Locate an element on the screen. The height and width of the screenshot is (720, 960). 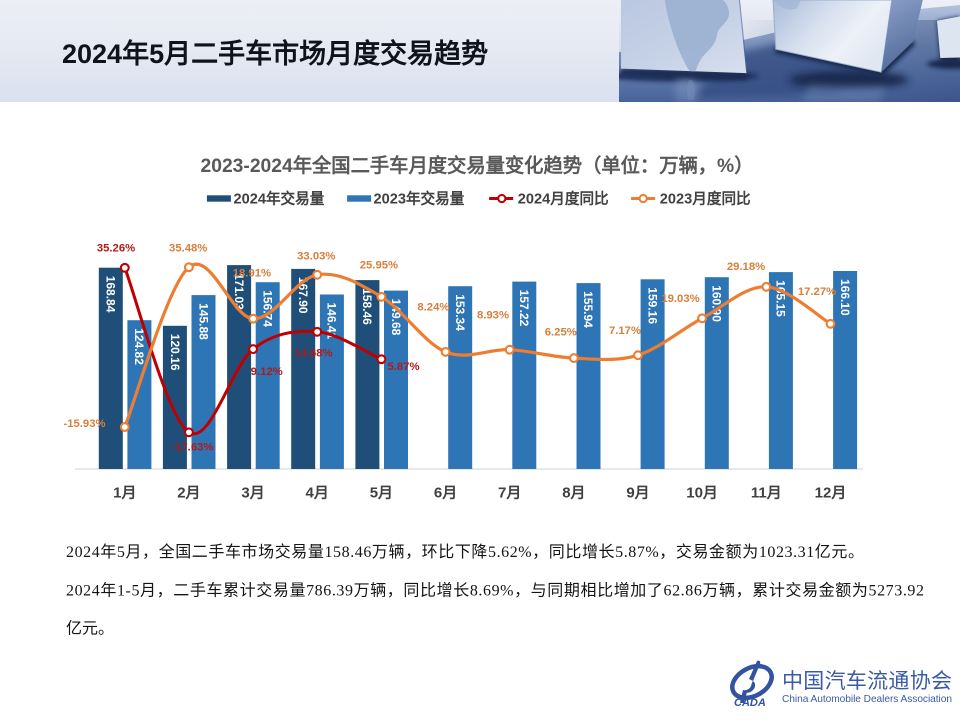
svg-text: 165.15 is located at coordinates (781, 298).